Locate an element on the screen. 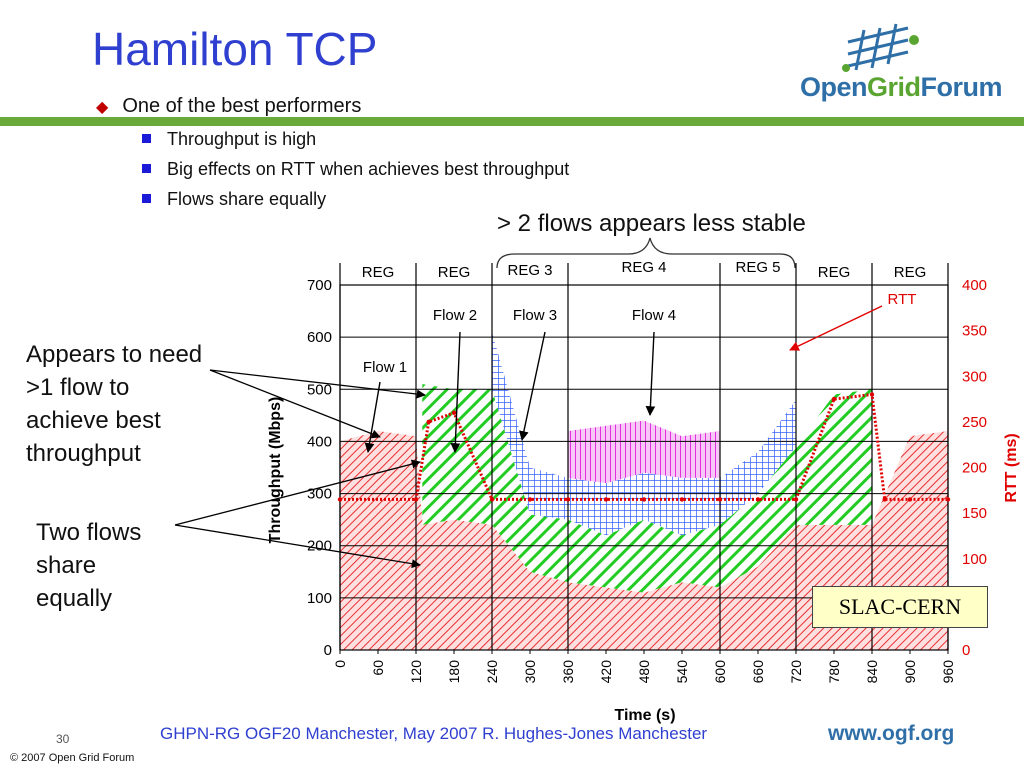 Image resolution: width=1024 pixels, height=768 pixels. flow-label: Flow 3 is located at coordinates (535, 315).